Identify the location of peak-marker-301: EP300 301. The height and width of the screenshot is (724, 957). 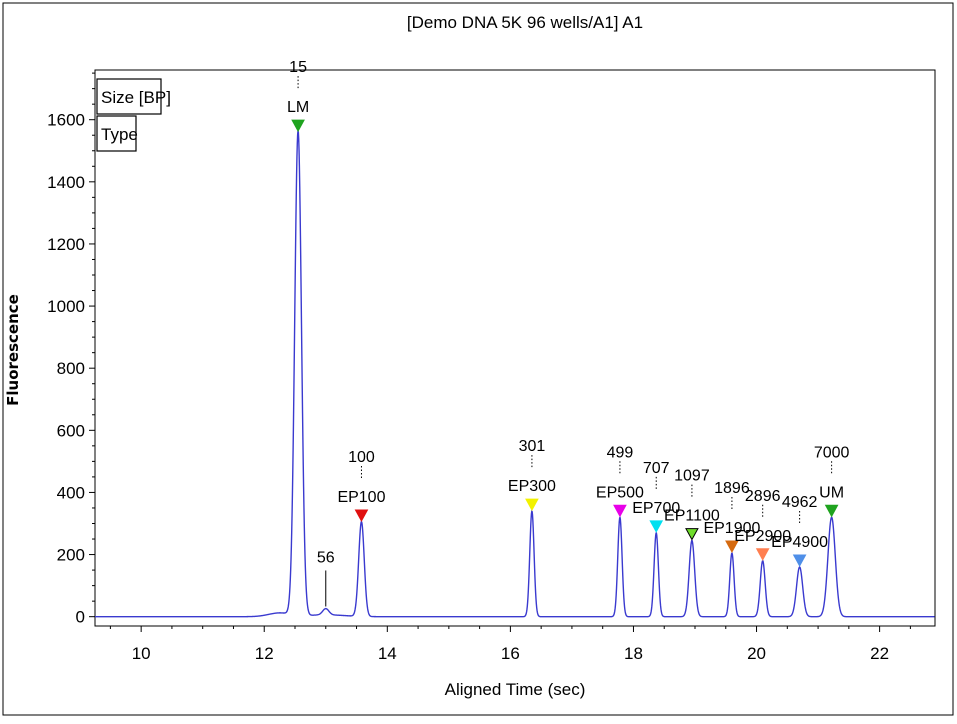
(532, 475).